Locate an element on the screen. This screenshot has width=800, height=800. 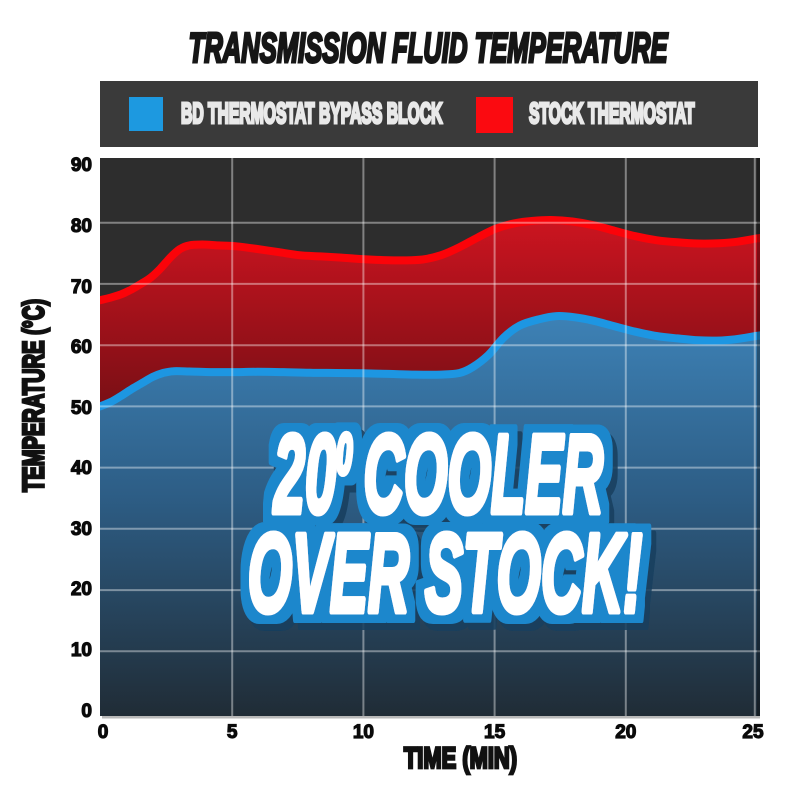
svg-text: OVER STOCK! is located at coordinates (445, 573).